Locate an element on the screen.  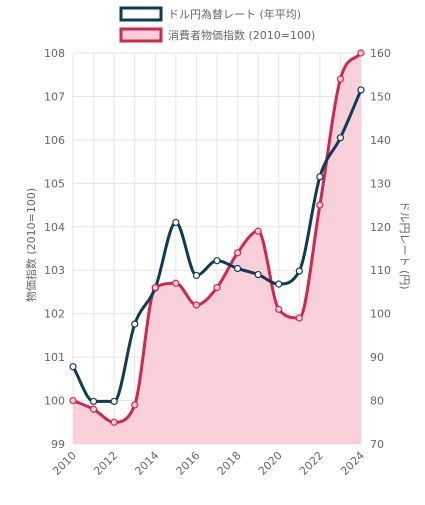
x-tick-label: 2022 is located at coordinates (311, 463).